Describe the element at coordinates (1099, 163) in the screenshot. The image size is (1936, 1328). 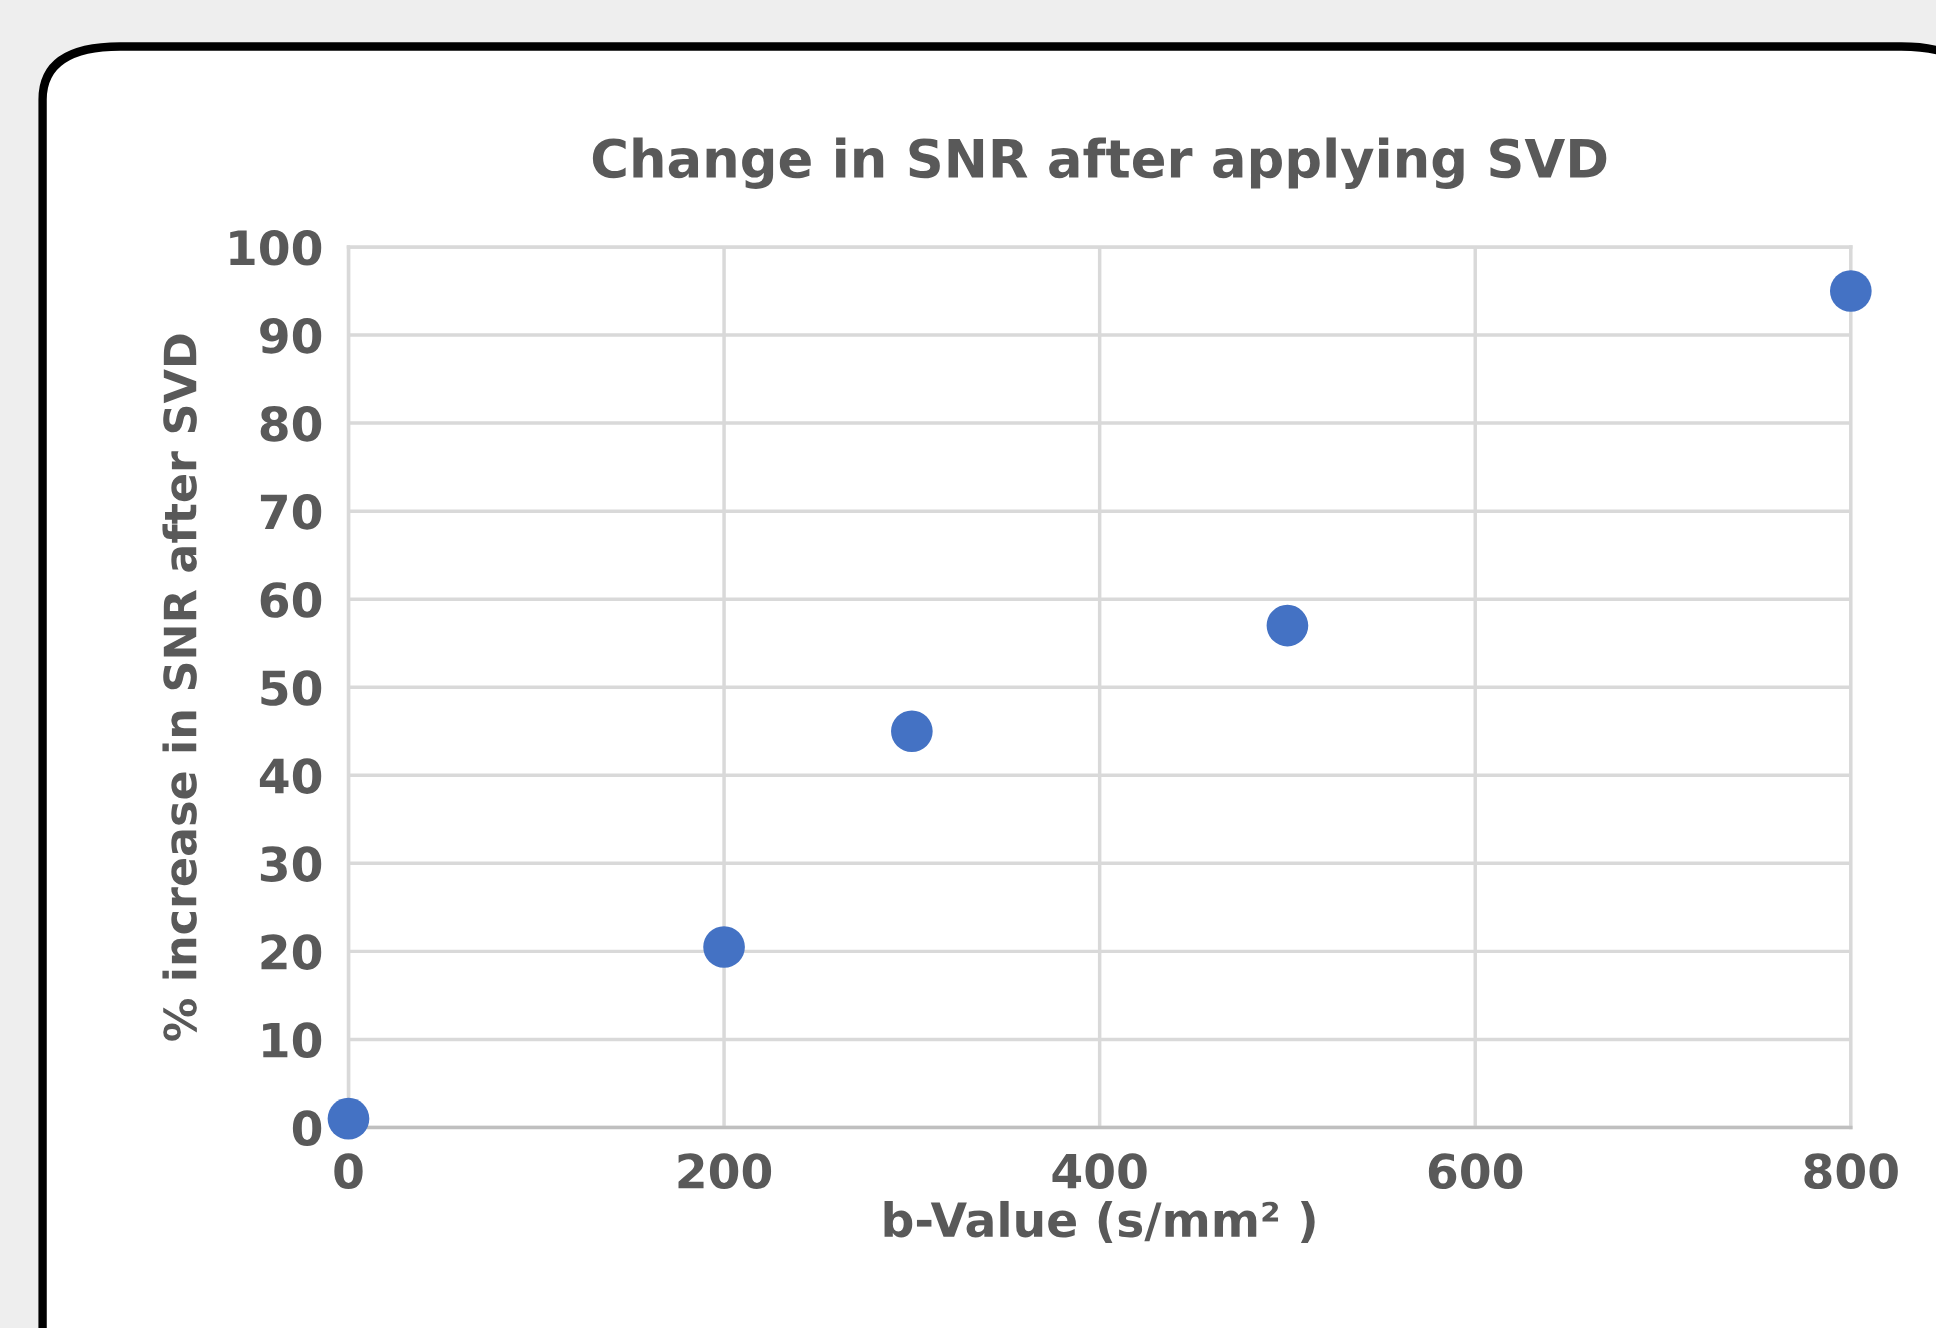
I see `chart-title: Change in SNR after applying SVD` at that location.